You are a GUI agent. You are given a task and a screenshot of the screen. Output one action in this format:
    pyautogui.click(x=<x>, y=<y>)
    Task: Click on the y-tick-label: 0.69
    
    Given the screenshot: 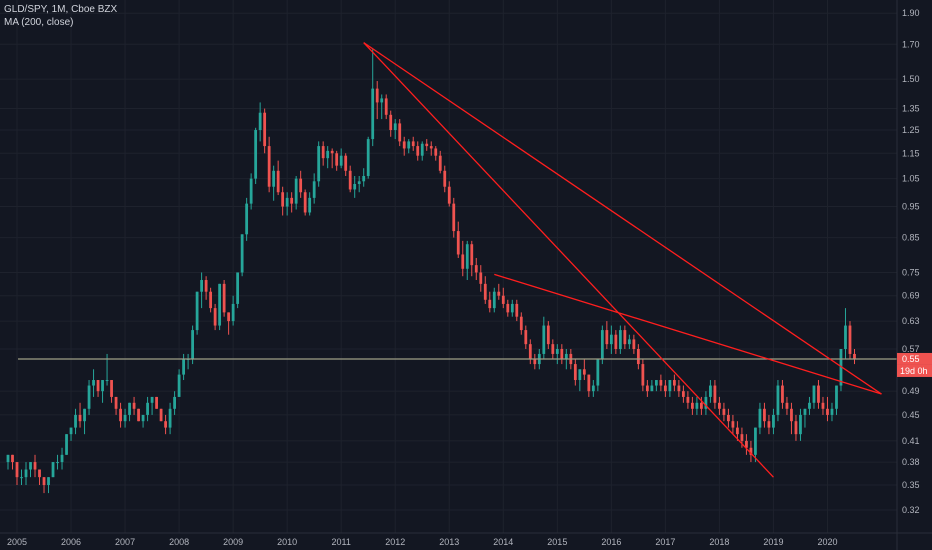 What is the action you would take?
    pyautogui.click(x=911, y=296)
    